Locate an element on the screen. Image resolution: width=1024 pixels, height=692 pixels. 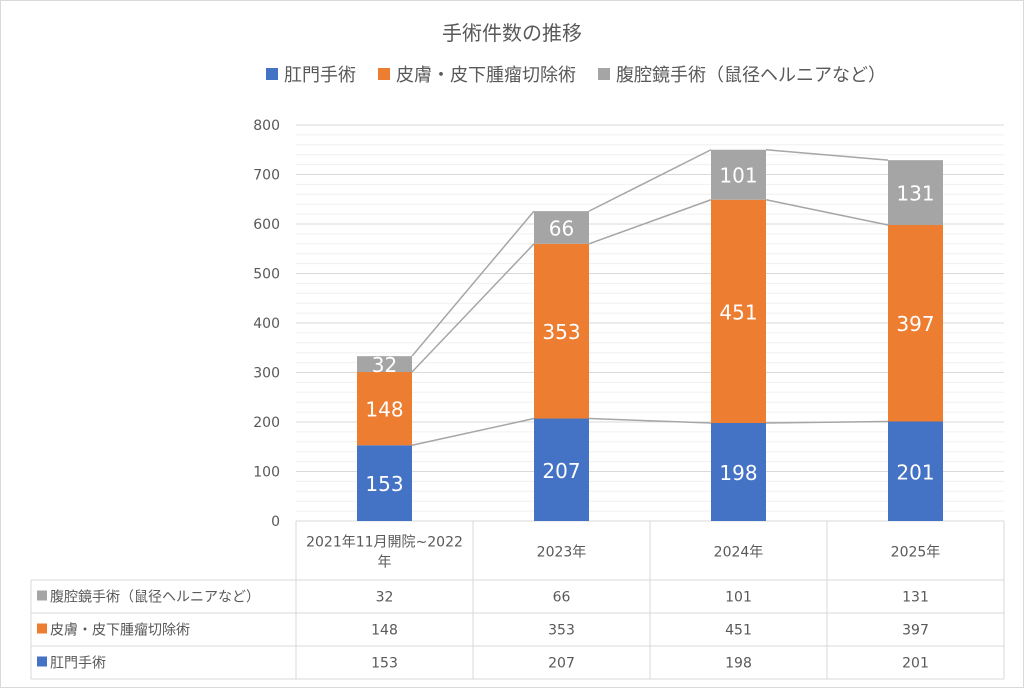
data-label: 451 is located at coordinates (738, 312).